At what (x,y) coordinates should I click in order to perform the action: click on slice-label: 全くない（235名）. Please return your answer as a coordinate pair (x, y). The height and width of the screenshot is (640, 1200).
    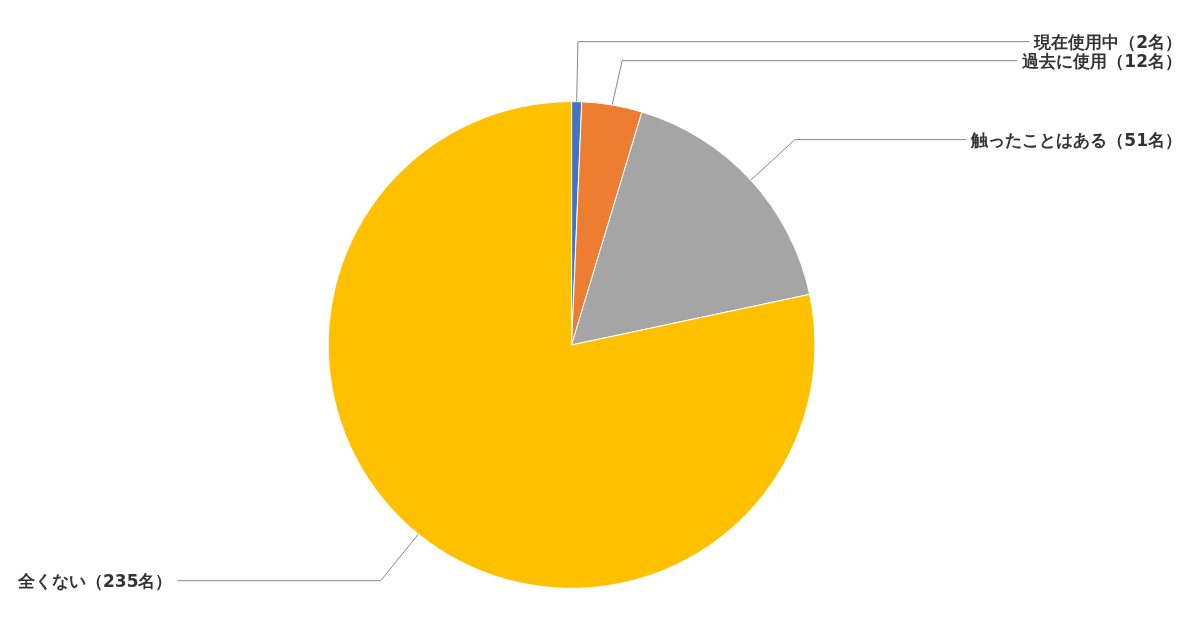
    Looking at the image, I should click on (95, 580).